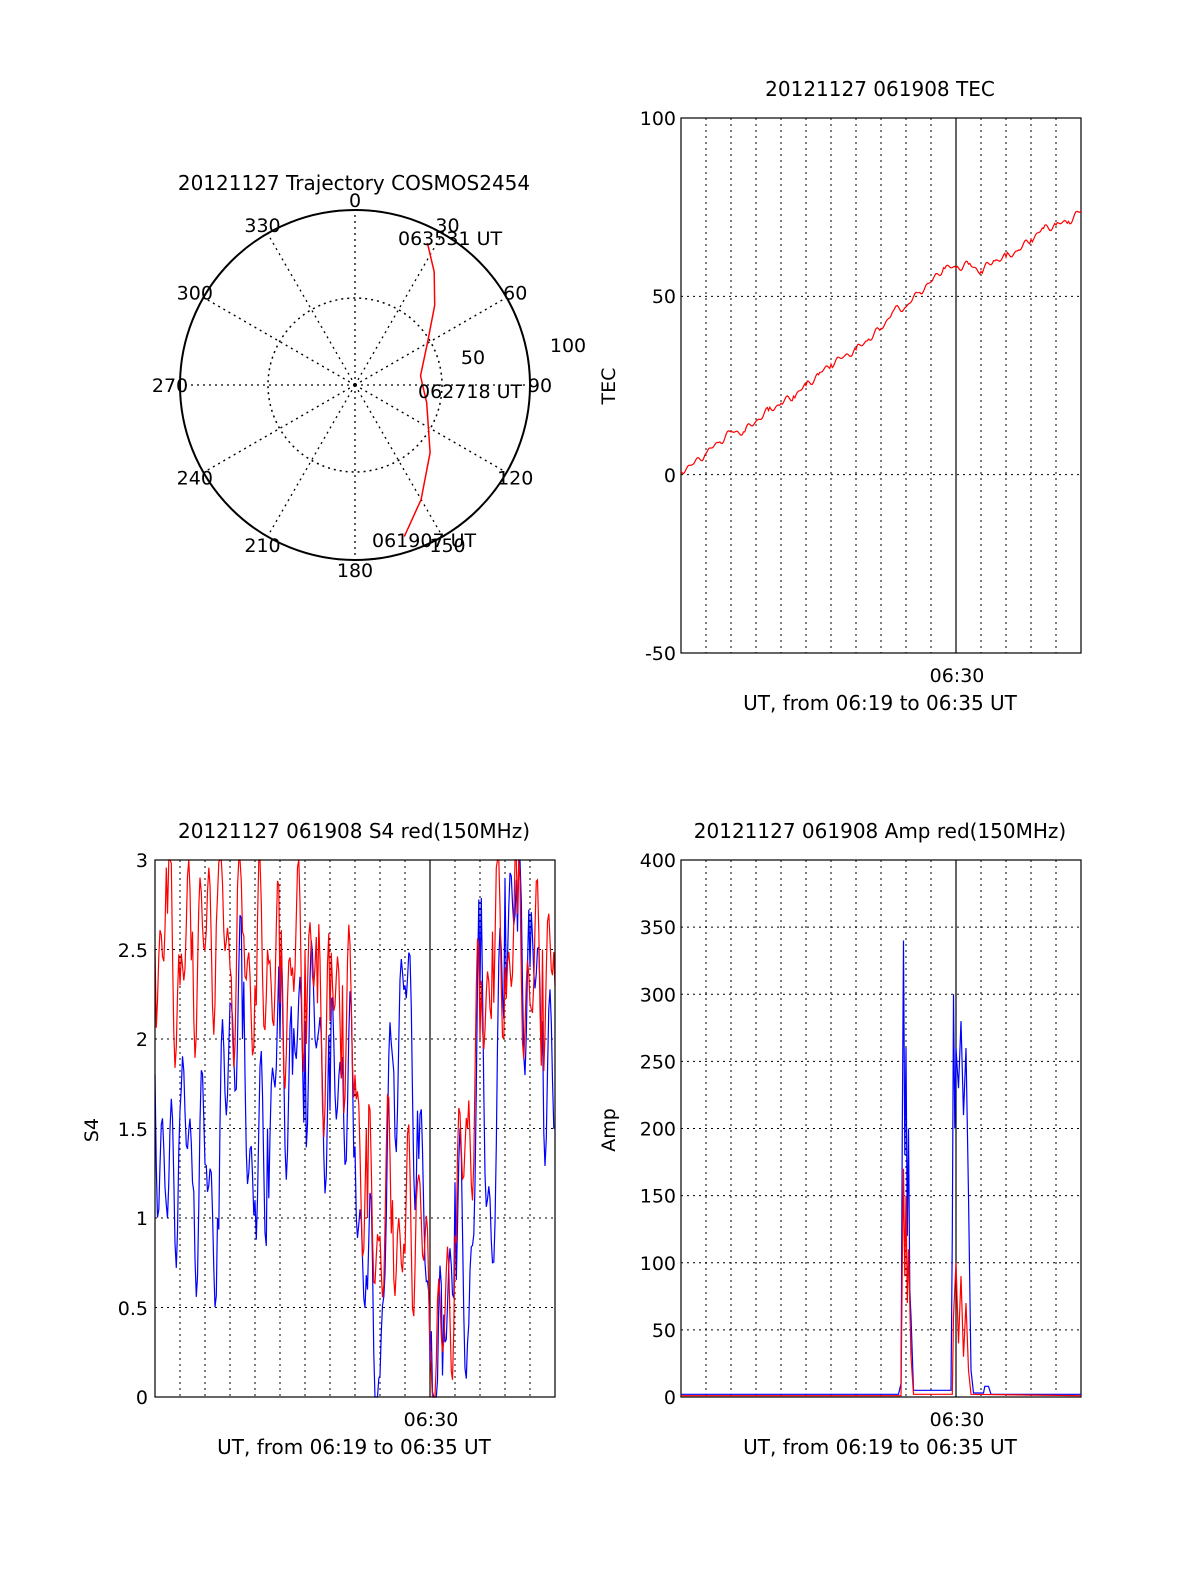 This screenshot has height=1575, width=1200. I want to click on s4-ytick-1: 1, so click(142, 1219).